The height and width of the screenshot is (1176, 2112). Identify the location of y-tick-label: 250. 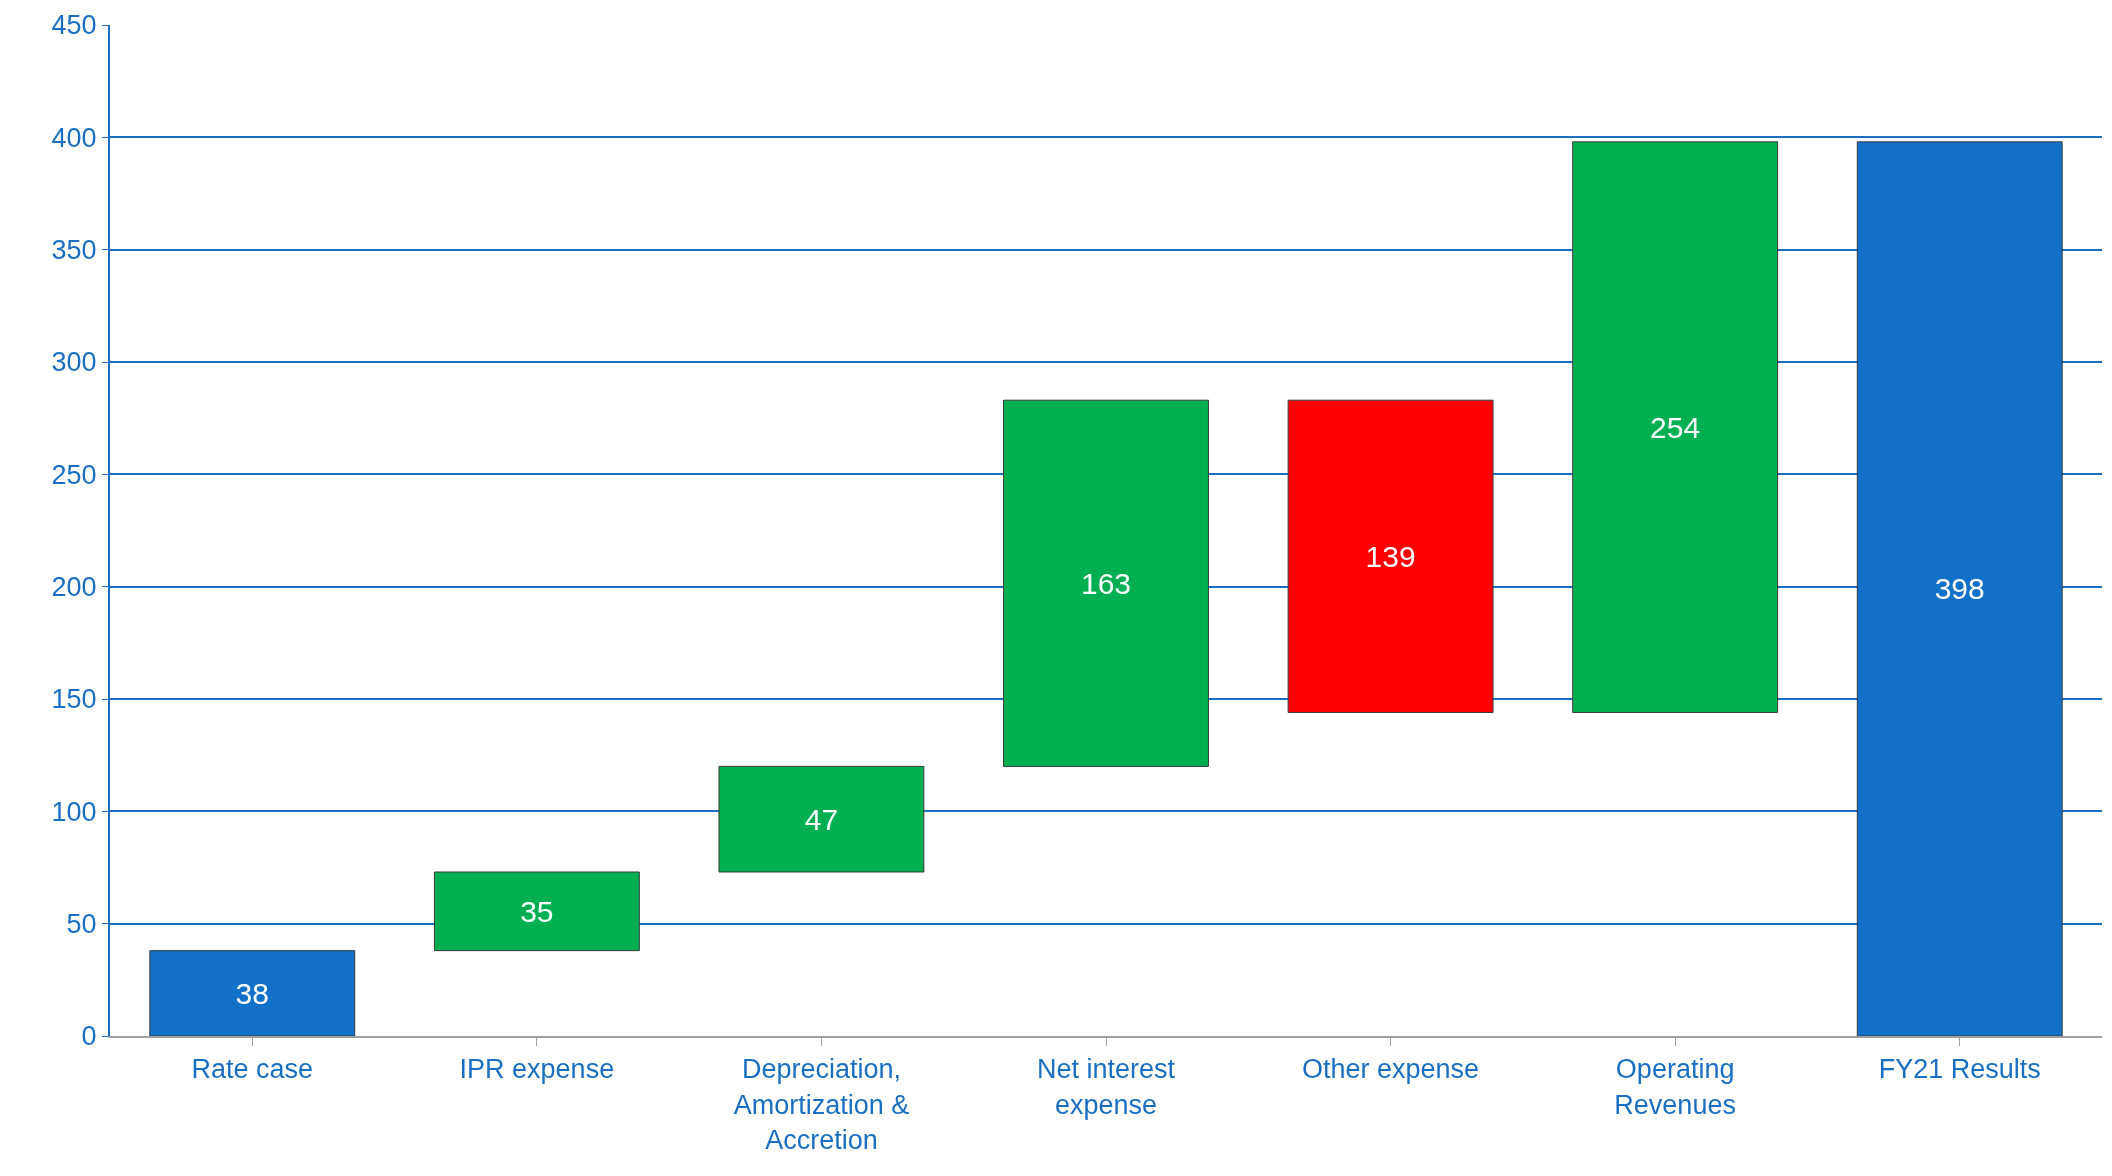
(74, 474).